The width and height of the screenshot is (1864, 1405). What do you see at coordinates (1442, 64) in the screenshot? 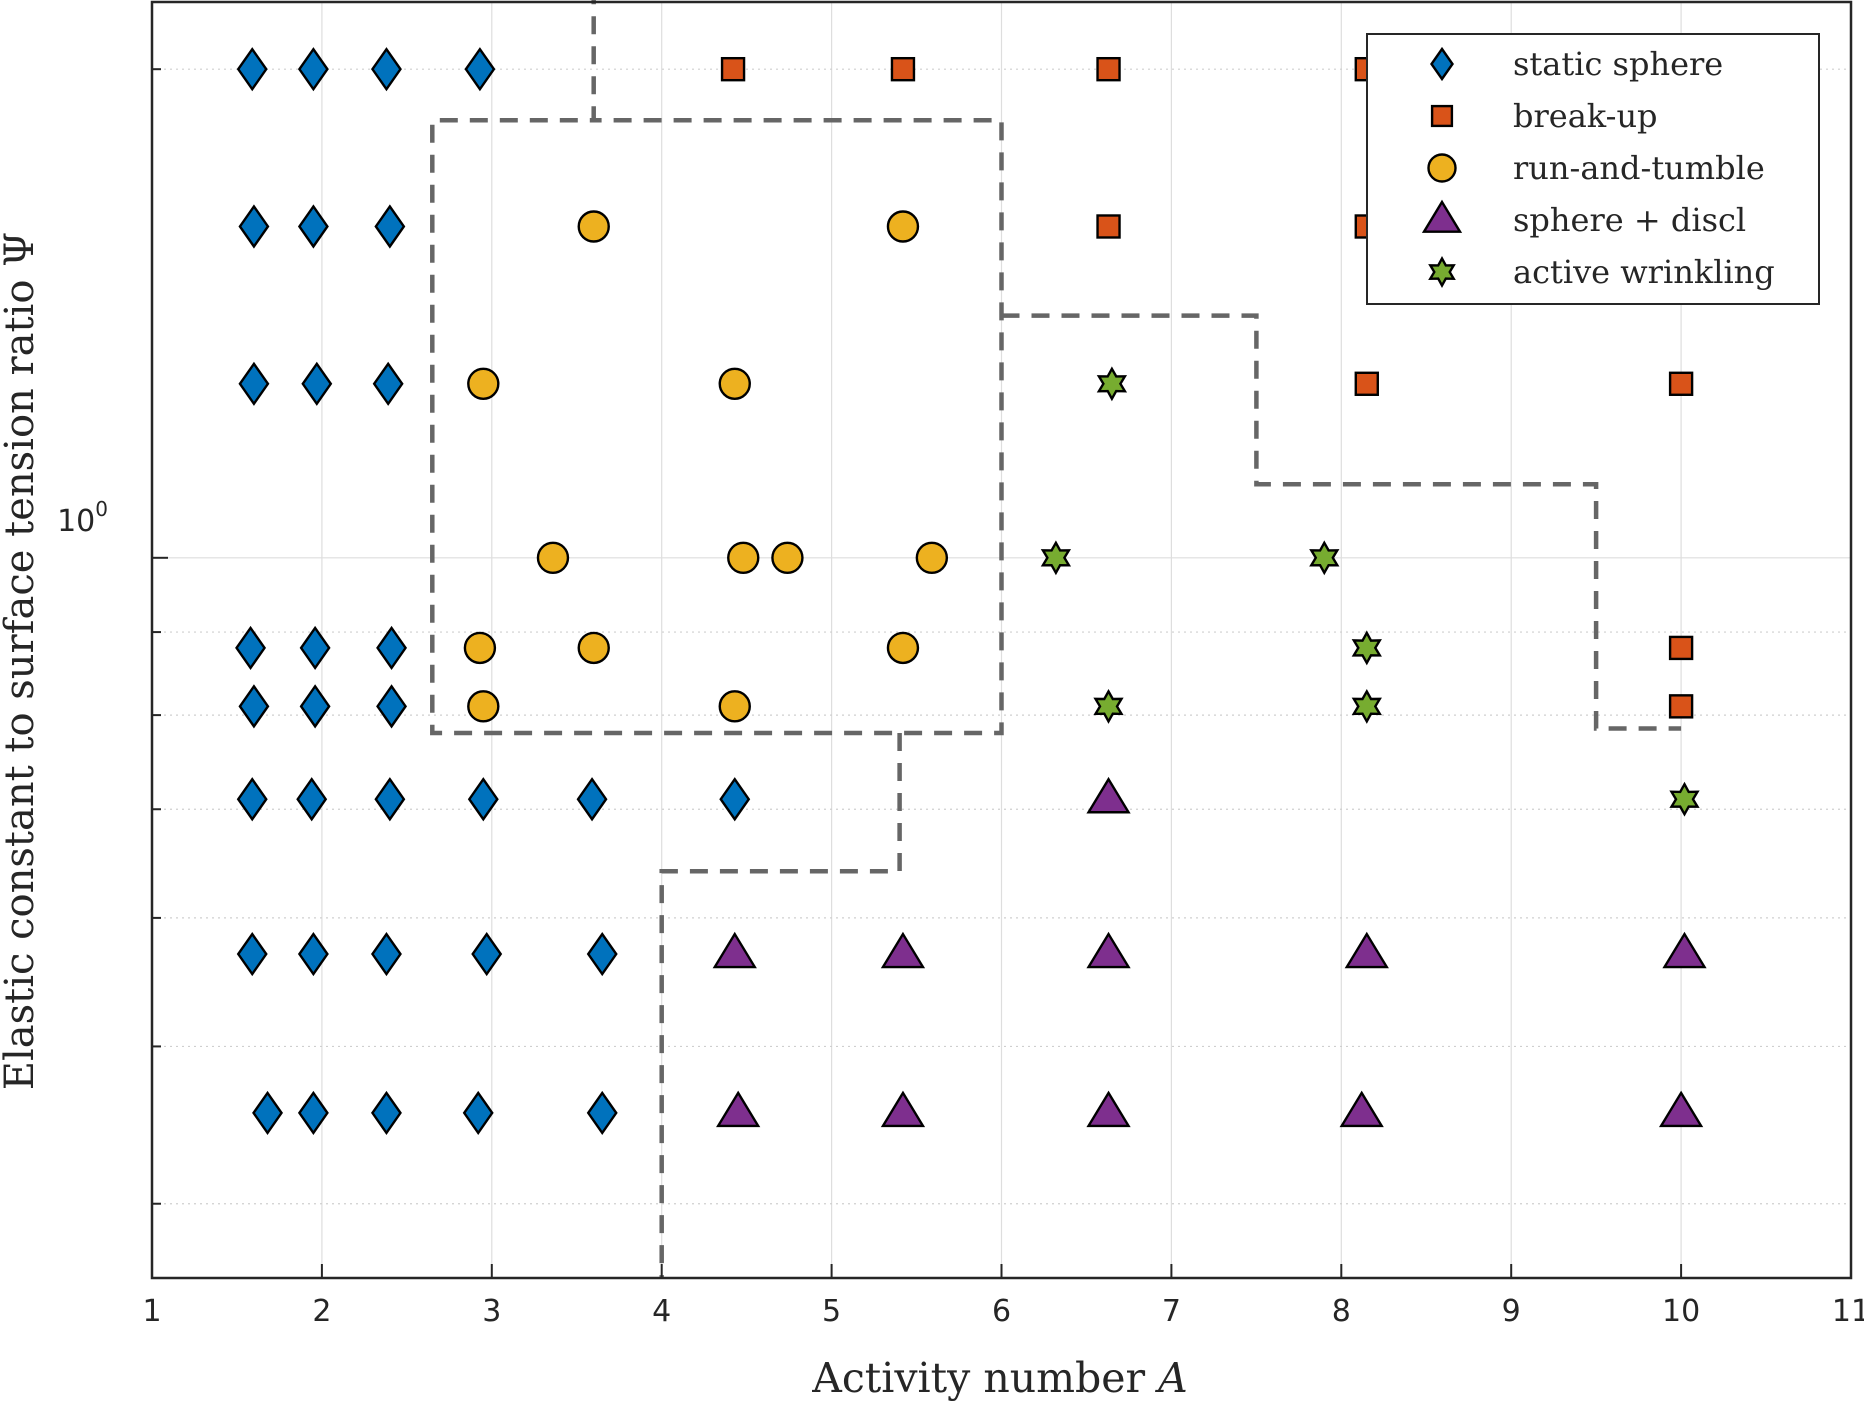
I see `legend-marker-static` at bounding box center [1442, 64].